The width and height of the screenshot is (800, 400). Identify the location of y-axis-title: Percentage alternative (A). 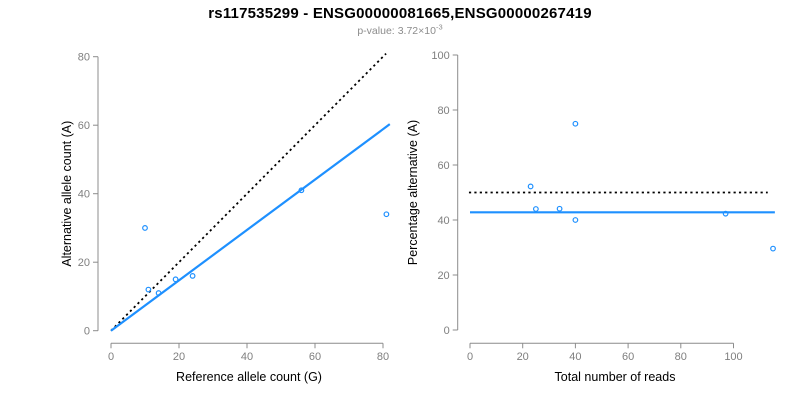
(413, 192).